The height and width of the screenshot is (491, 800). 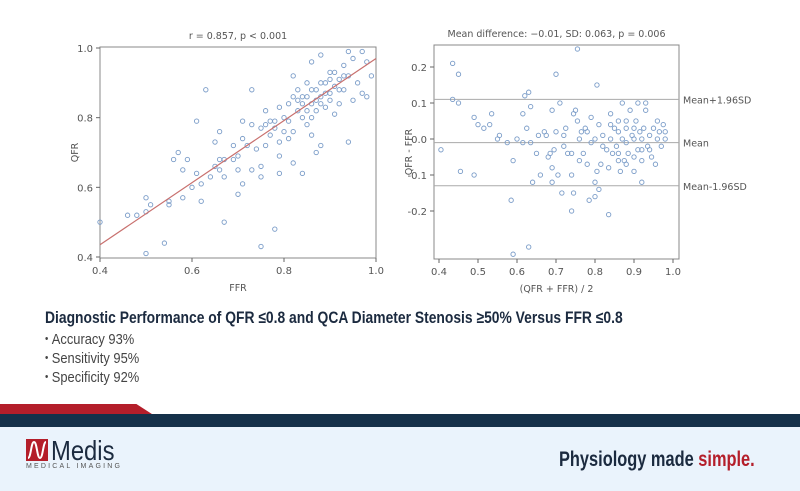 I want to click on y-tick-label: 0.2, so click(x=419, y=68).